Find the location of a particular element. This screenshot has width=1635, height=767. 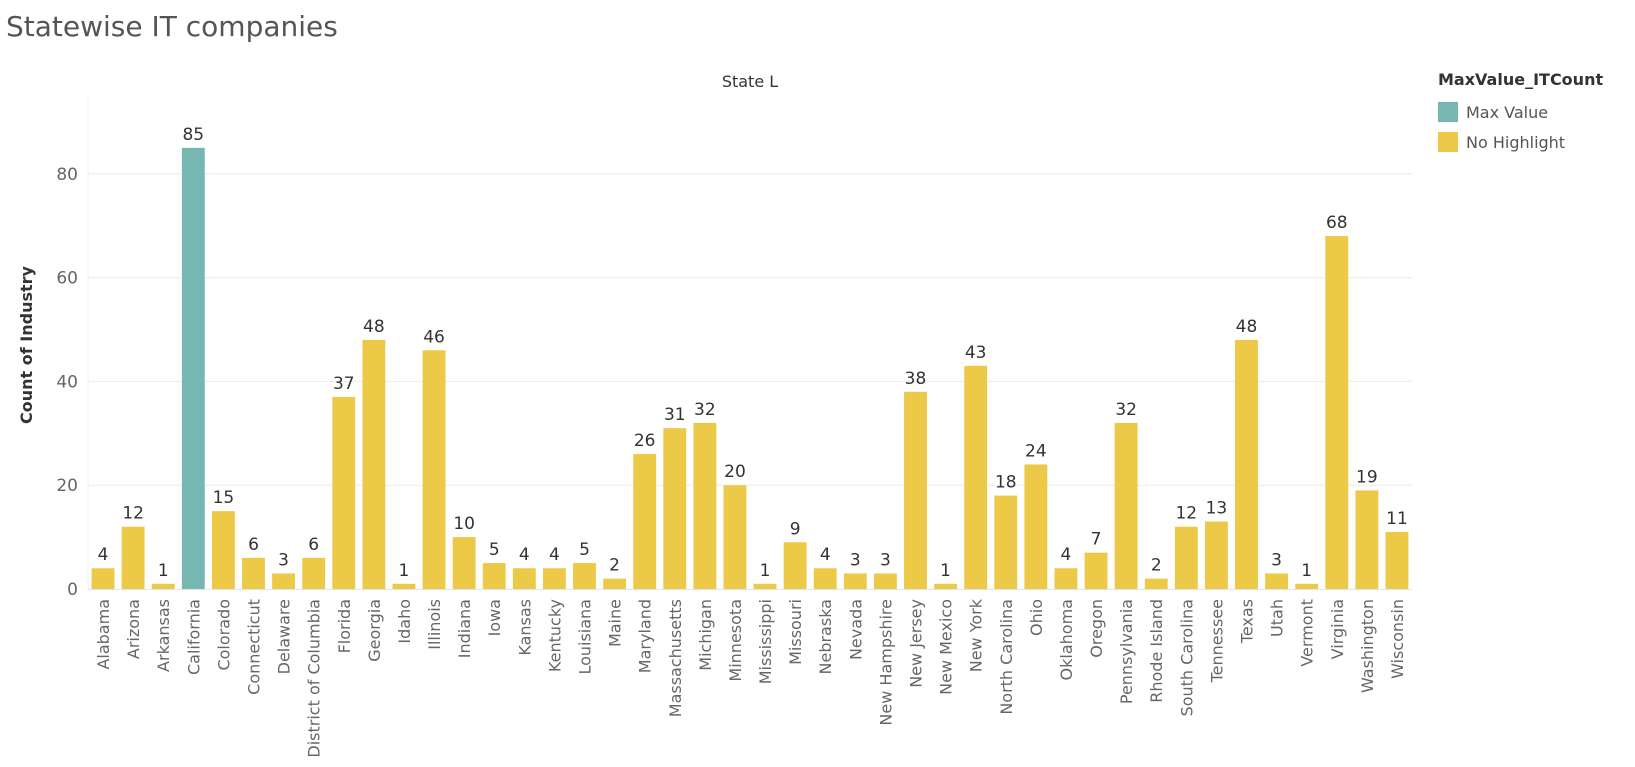

bar-alabama is located at coordinates (103, 578).